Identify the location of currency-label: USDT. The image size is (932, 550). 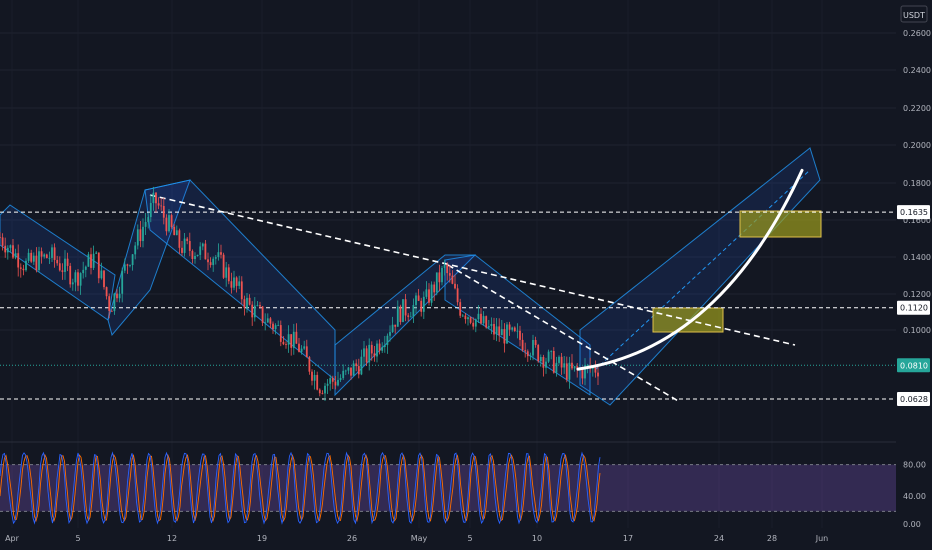
(914, 15).